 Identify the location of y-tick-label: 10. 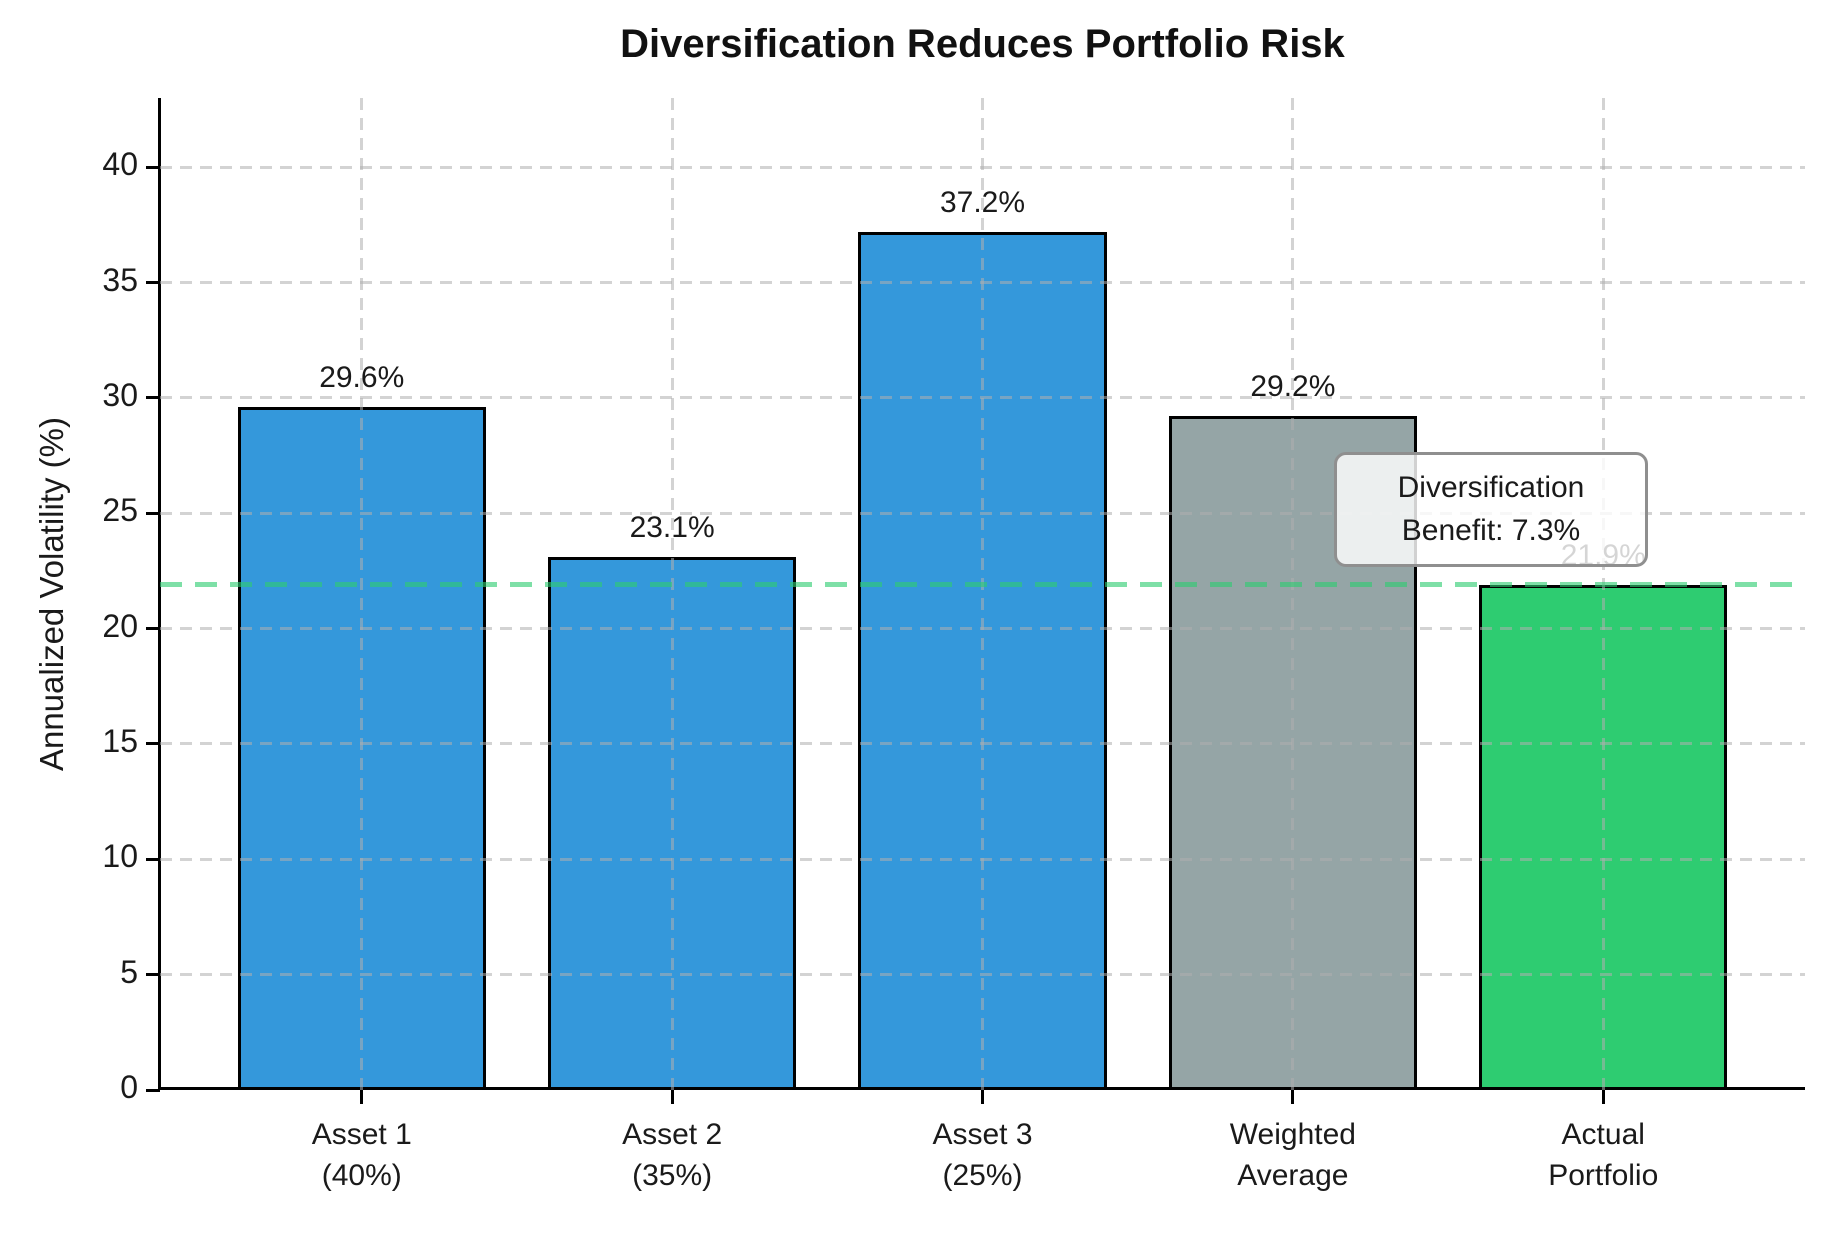
(120, 856).